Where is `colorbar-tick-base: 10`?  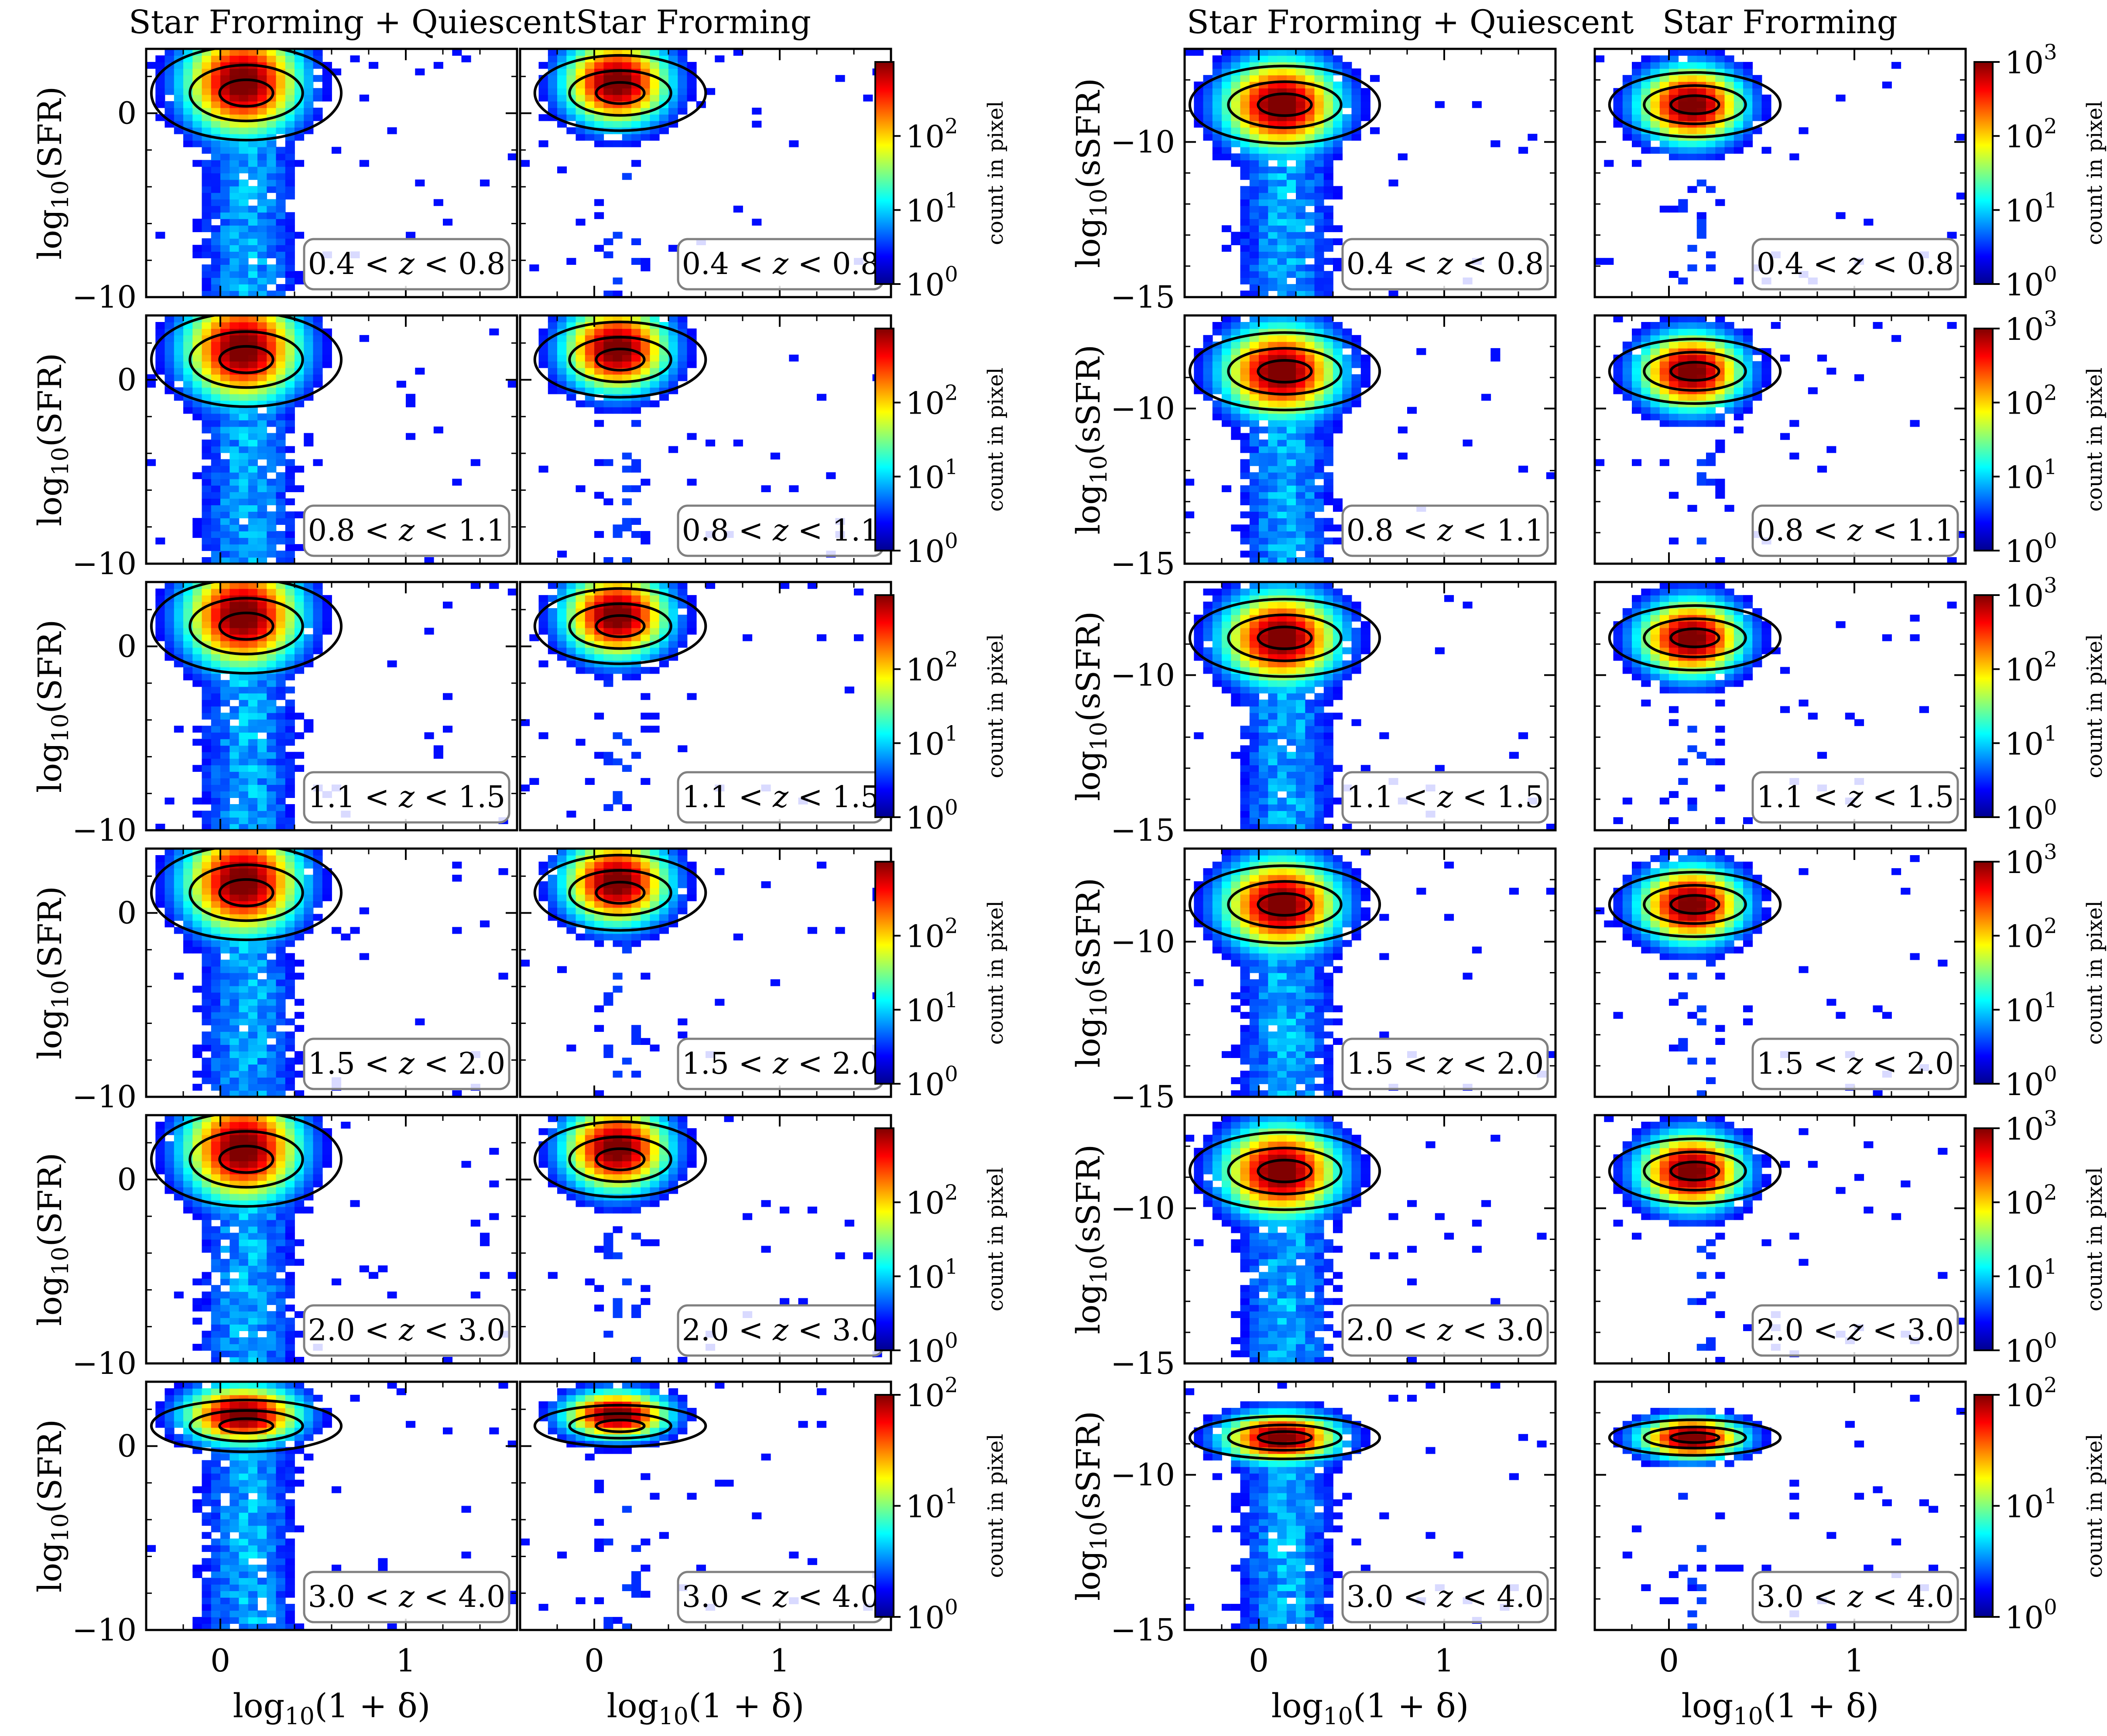 colorbar-tick-base: 10 is located at coordinates (925, 285).